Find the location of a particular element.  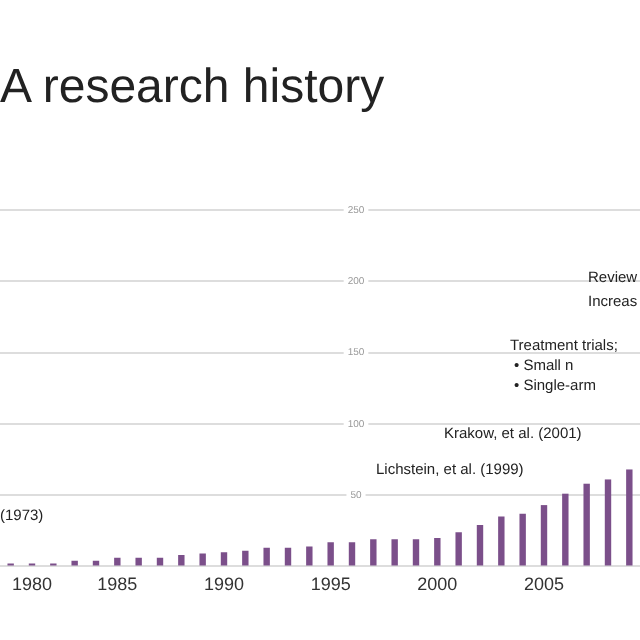

x-tick-label: 1980 is located at coordinates (32, 584).